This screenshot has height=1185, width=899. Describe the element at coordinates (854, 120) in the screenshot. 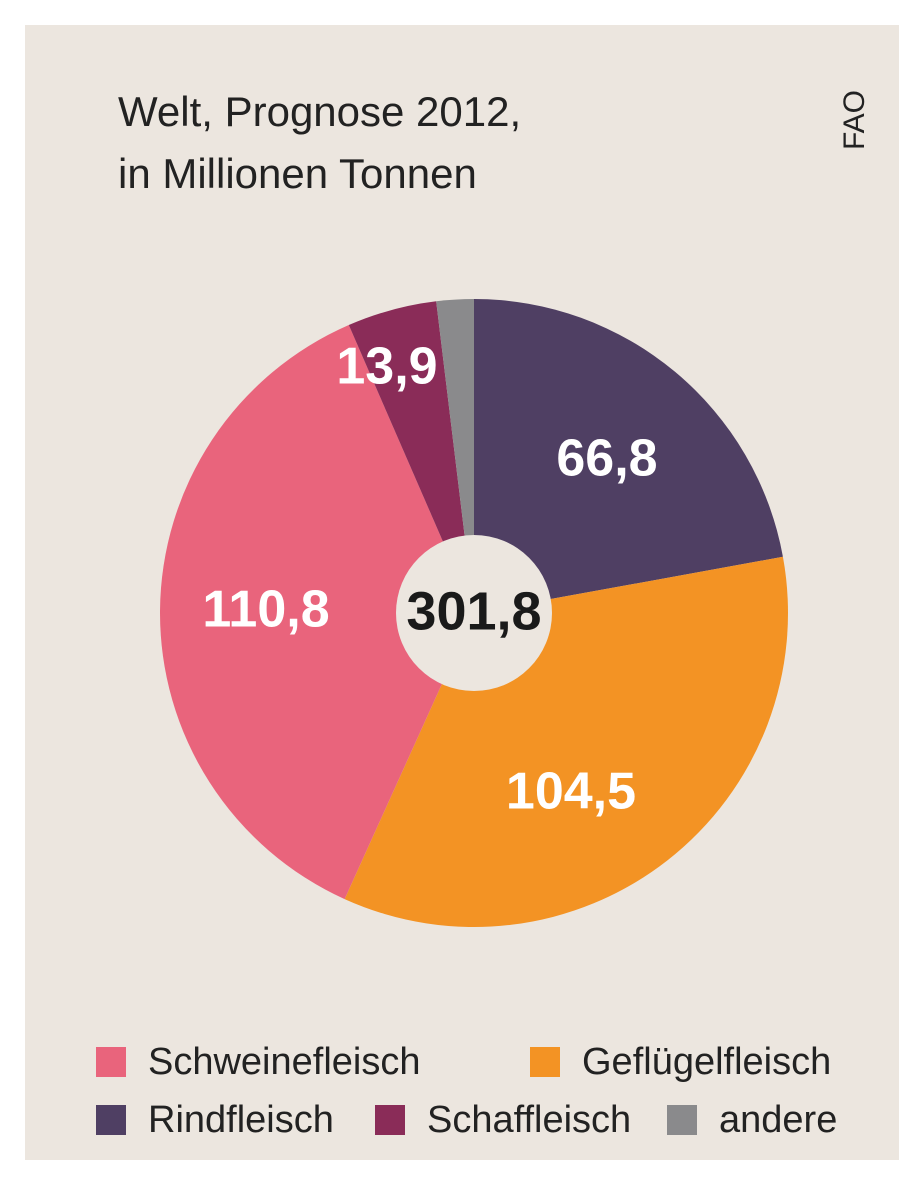

I see `source: FAO` at that location.